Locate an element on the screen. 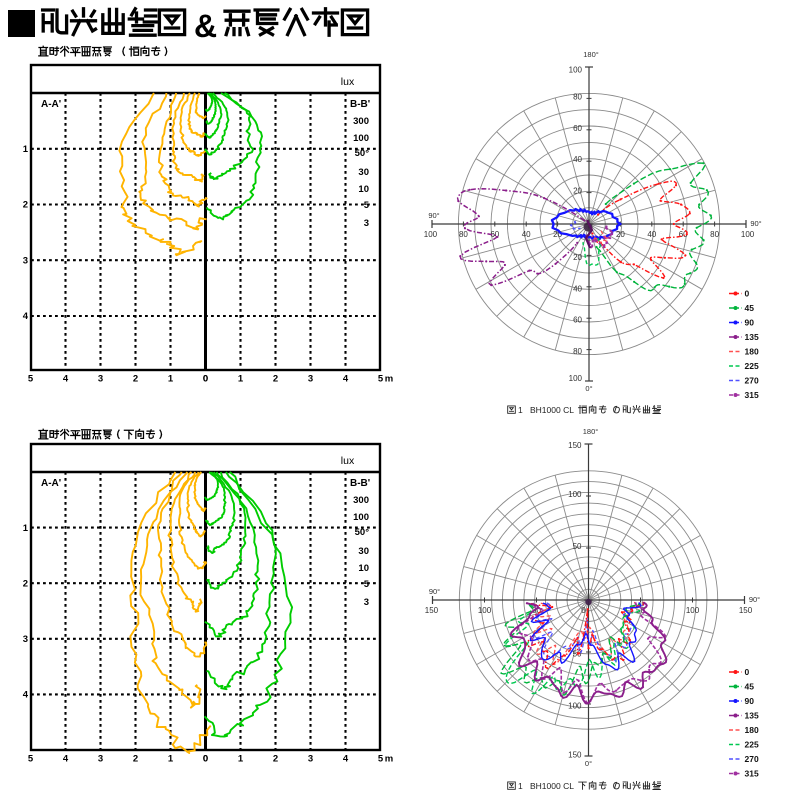 Image resolution: width=800 pixels, height=800 pixels. svg-text: 45 is located at coordinates (750, 308).